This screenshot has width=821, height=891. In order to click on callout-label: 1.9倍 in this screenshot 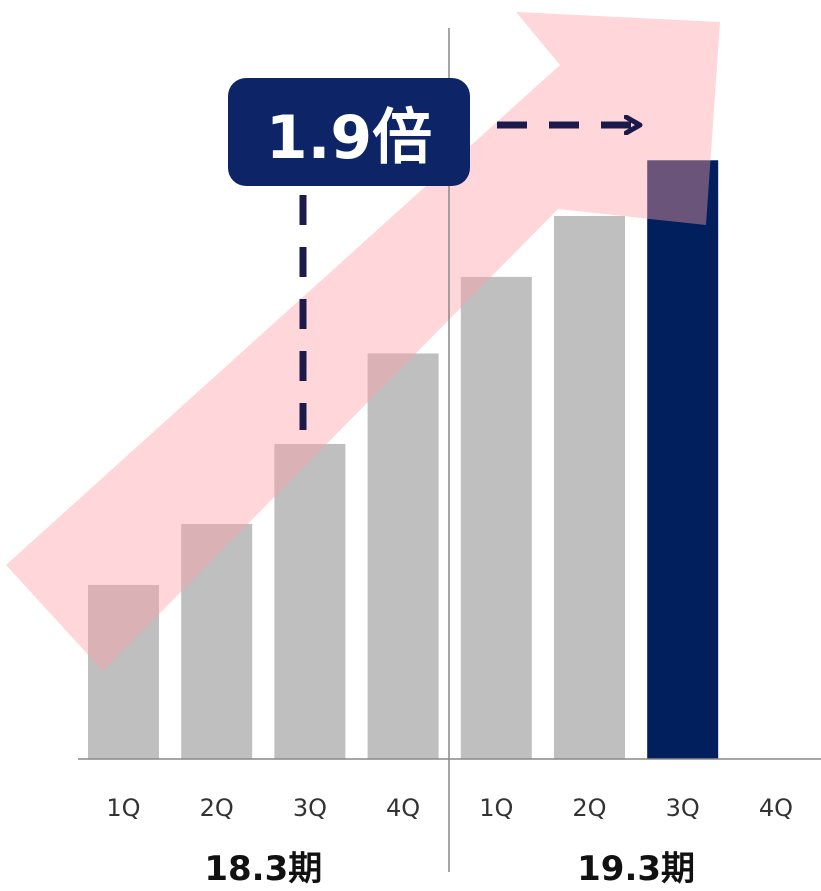, I will do `click(349, 138)`.